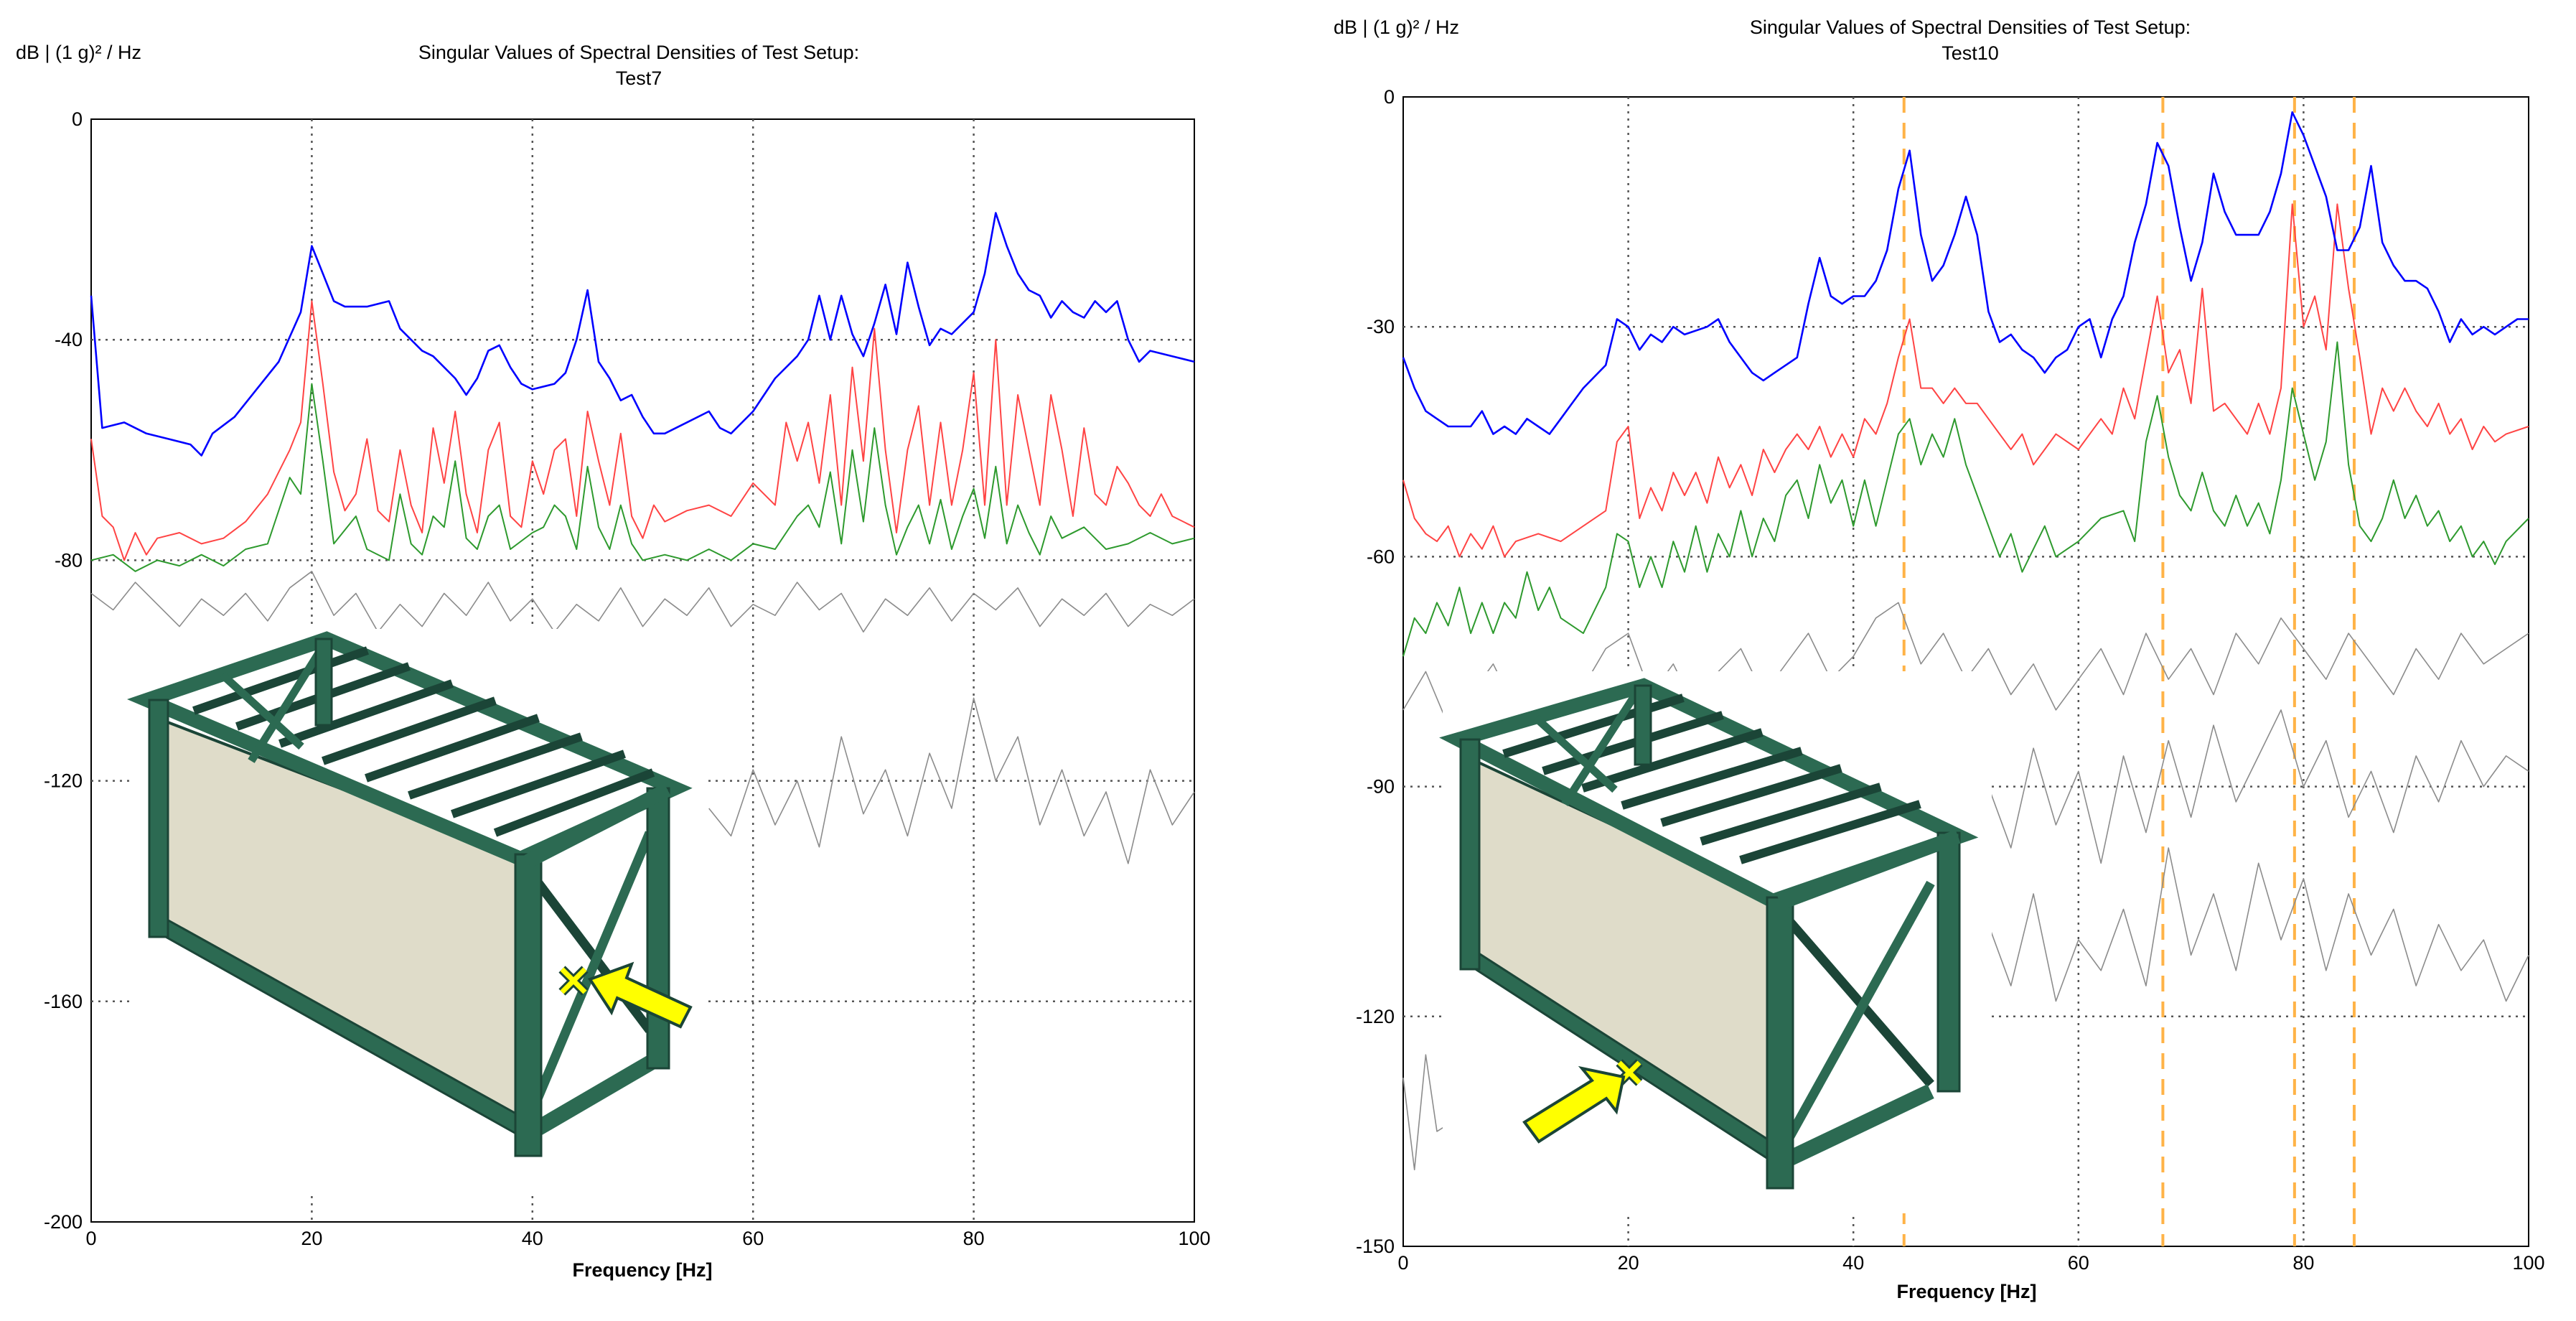  What do you see at coordinates (63, 1001) in the screenshot?
I see `y-tick-label: -160` at bounding box center [63, 1001].